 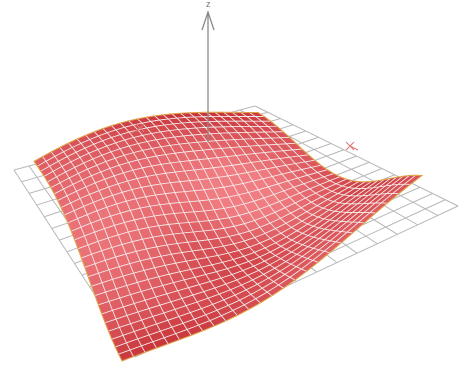 I want to click on axis-label: z, so click(x=208, y=4).